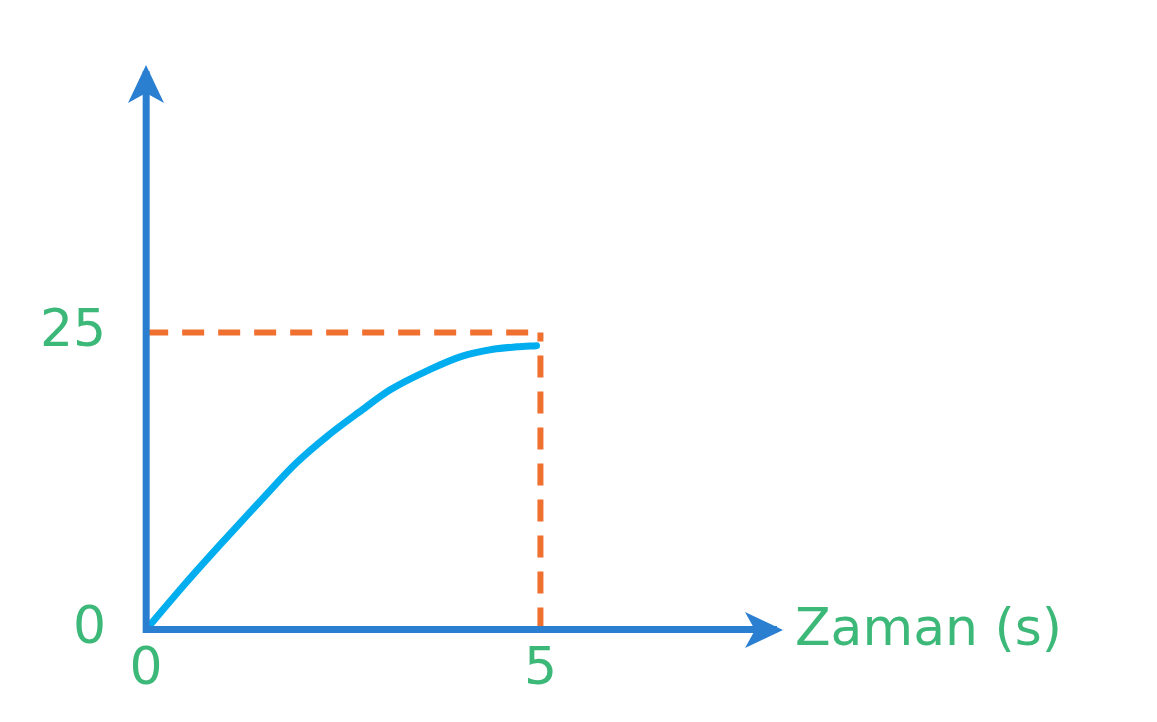  Describe the element at coordinates (929, 627) in the screenshot. I see `x-axis-title: Zaman (s)` at that location.